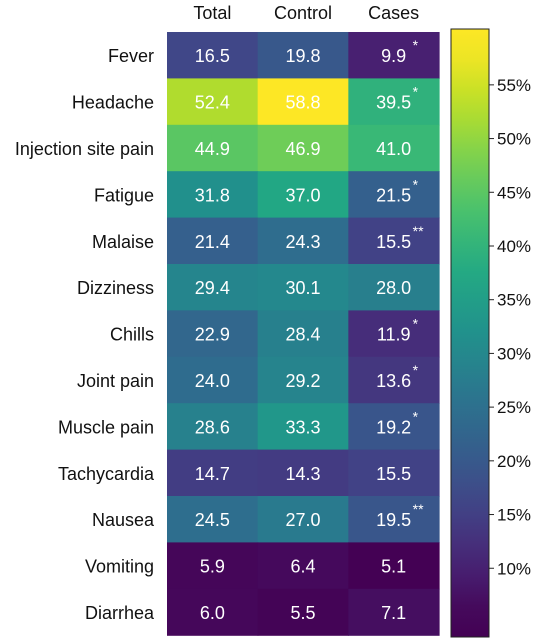 Image resolution: width=551 pixels, height=638 pixels. What do you see at coordinates (115, 288) in the screenshot?
I see `row-label: Dizziness` at bounding box center [115, 288].